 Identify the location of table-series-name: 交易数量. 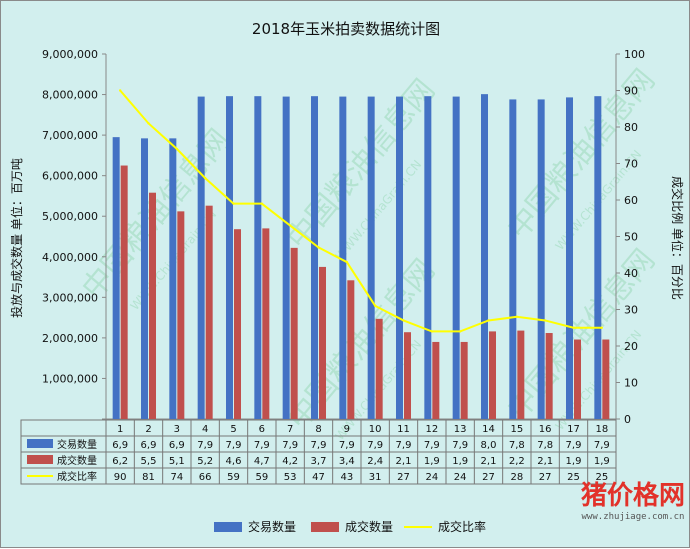
(77, 444).